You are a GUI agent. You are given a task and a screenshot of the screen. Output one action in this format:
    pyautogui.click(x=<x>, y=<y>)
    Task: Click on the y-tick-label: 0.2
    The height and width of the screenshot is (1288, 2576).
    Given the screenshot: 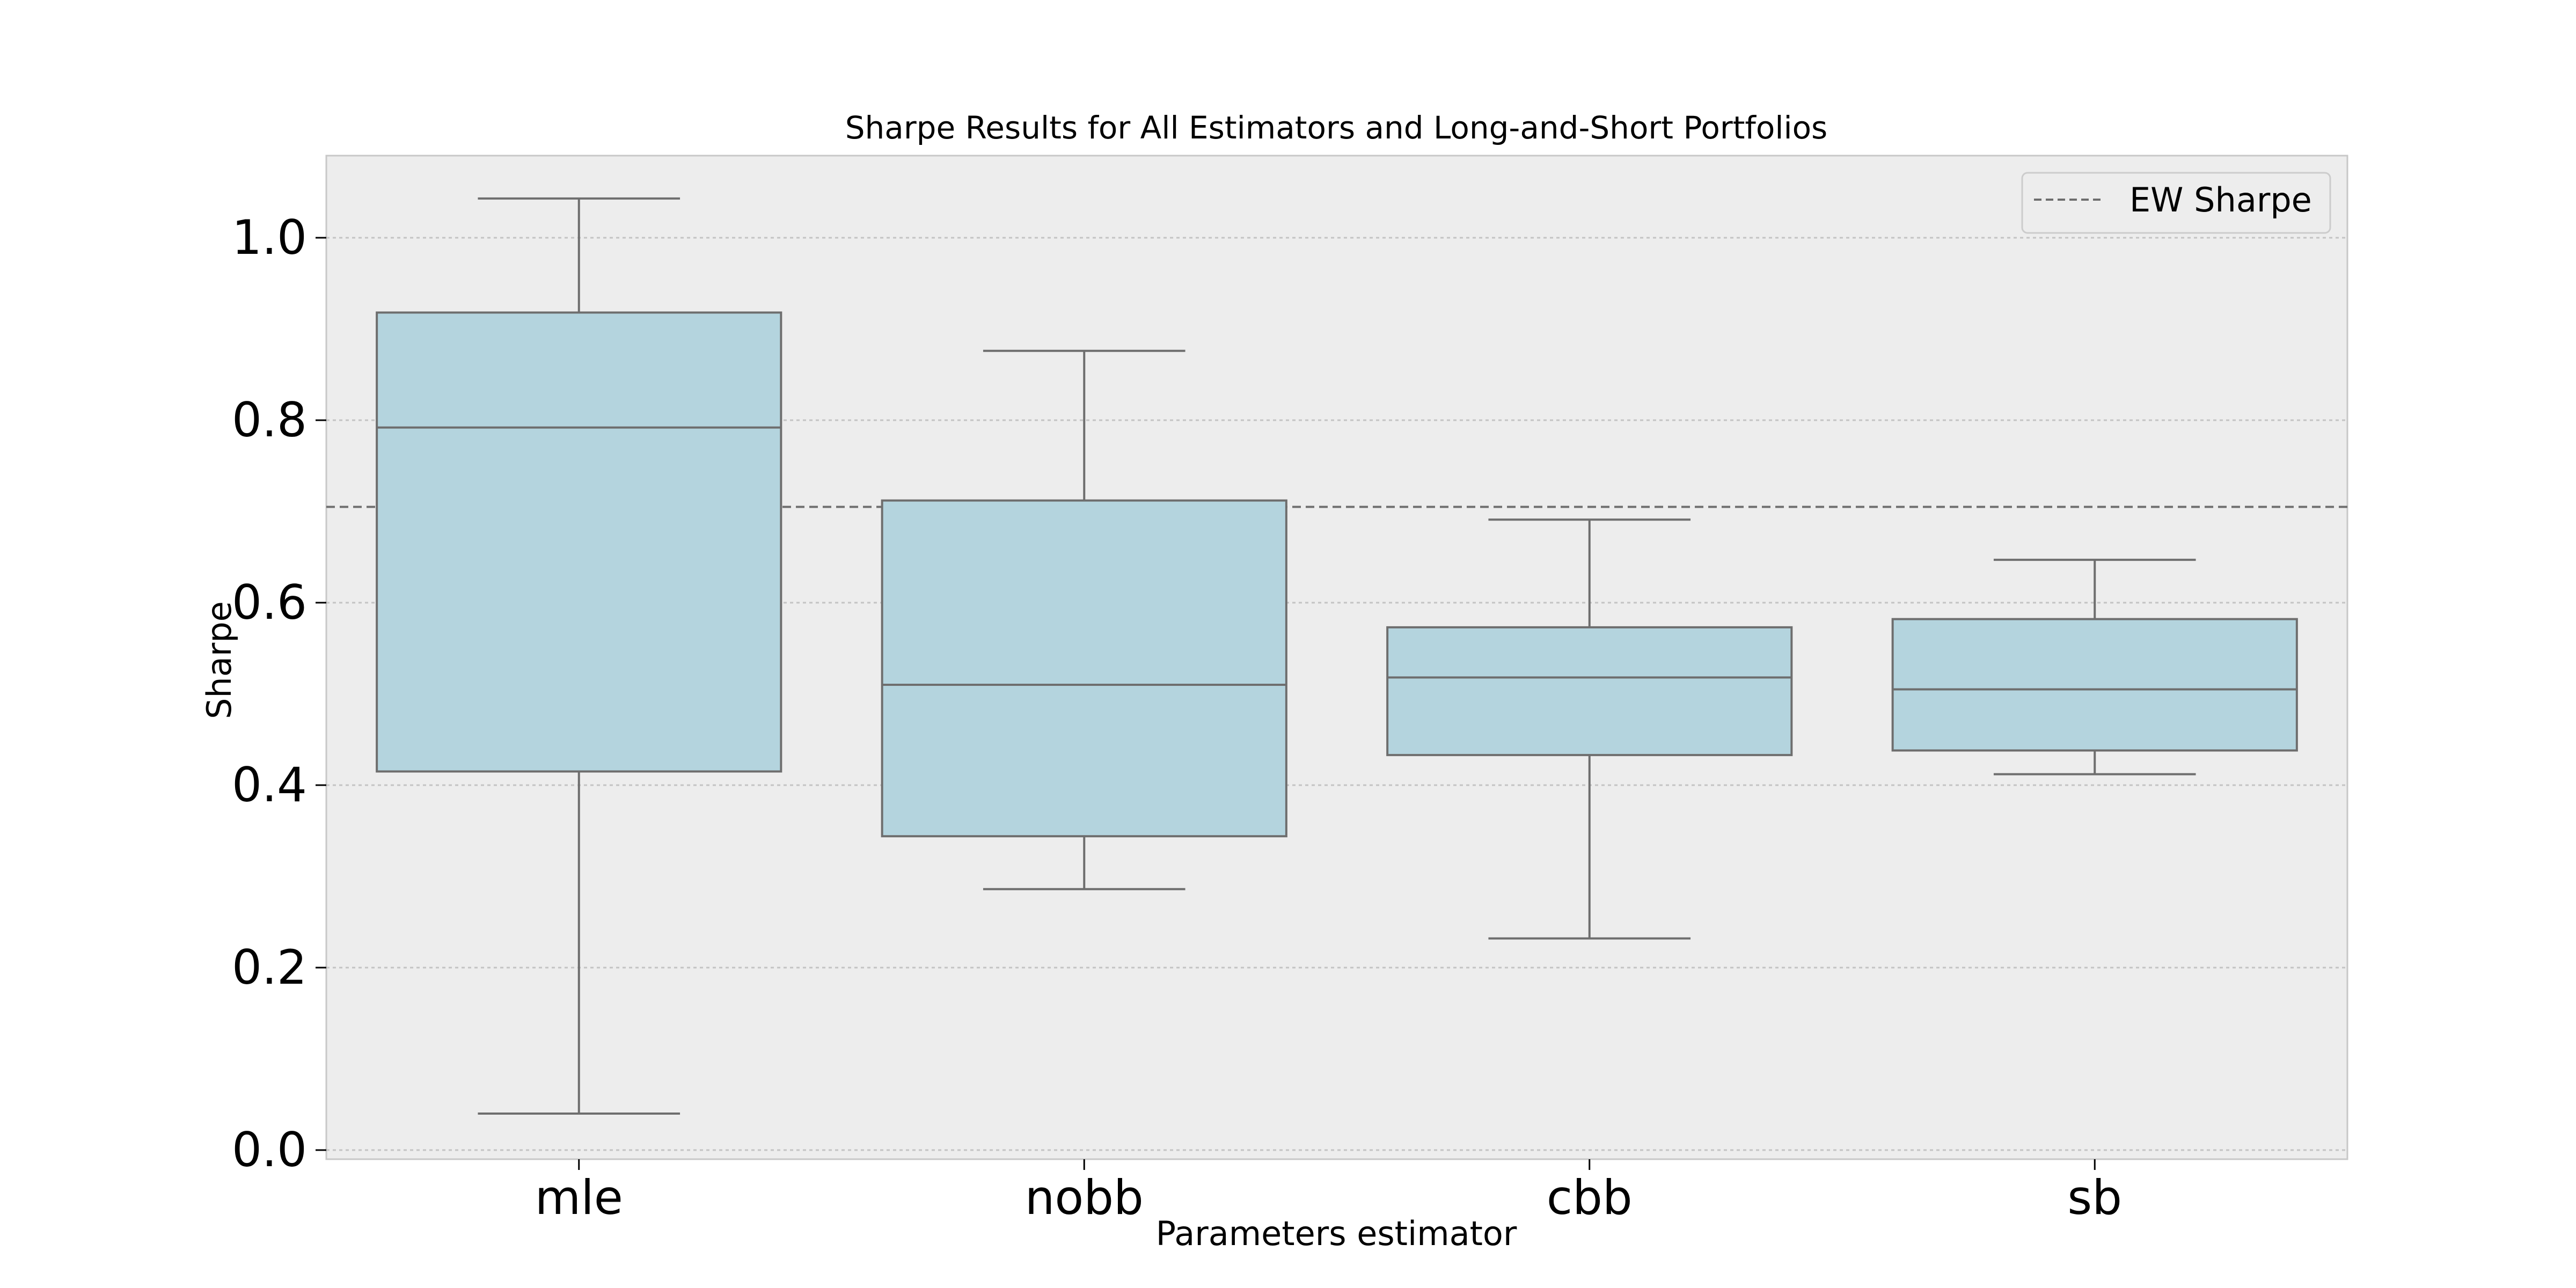 What is the action you would take?
    pyautogui.click(x=269, y=967)
    